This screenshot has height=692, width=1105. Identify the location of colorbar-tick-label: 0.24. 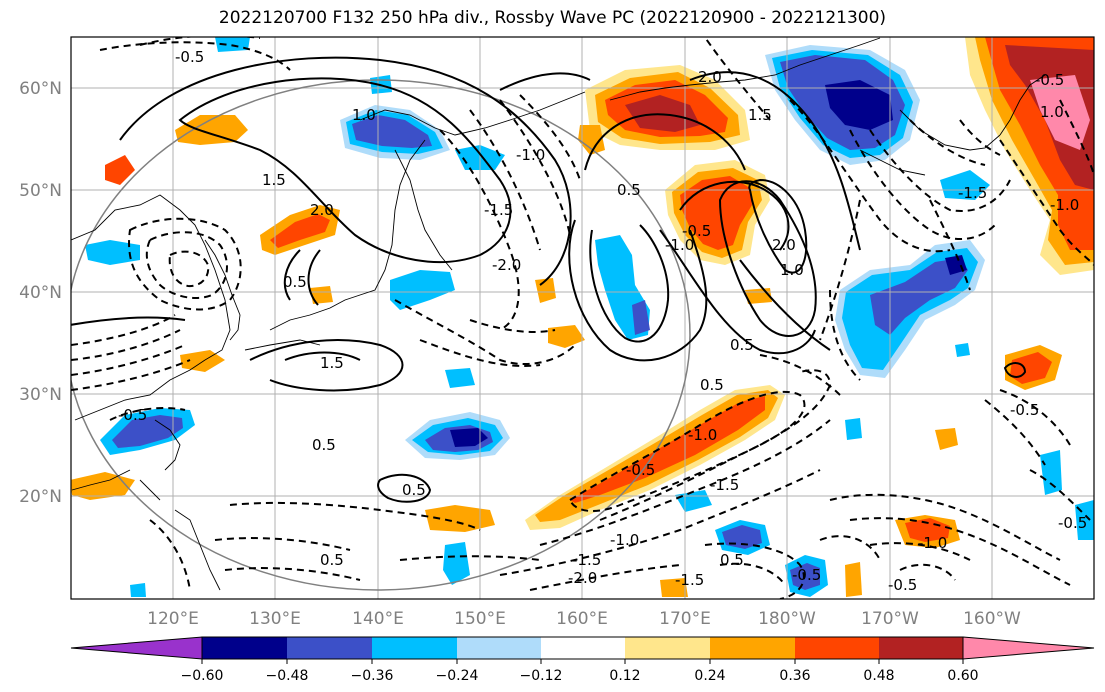
(709, 676).